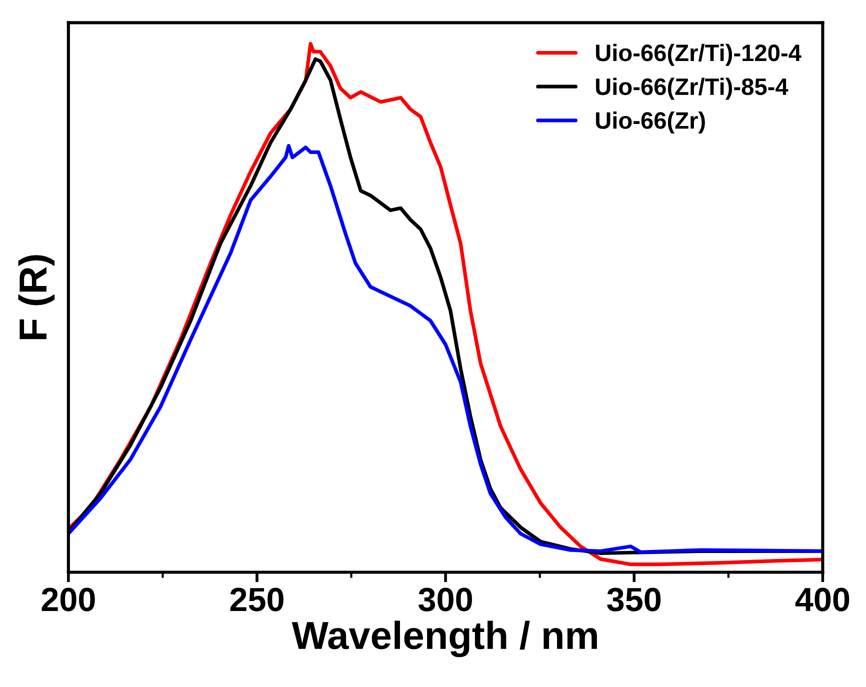  Describe the element at coordinates (692, 89) in the screenshot. I see `legend-label: Uio-66(Zr/Ti)-85-4` at that location.